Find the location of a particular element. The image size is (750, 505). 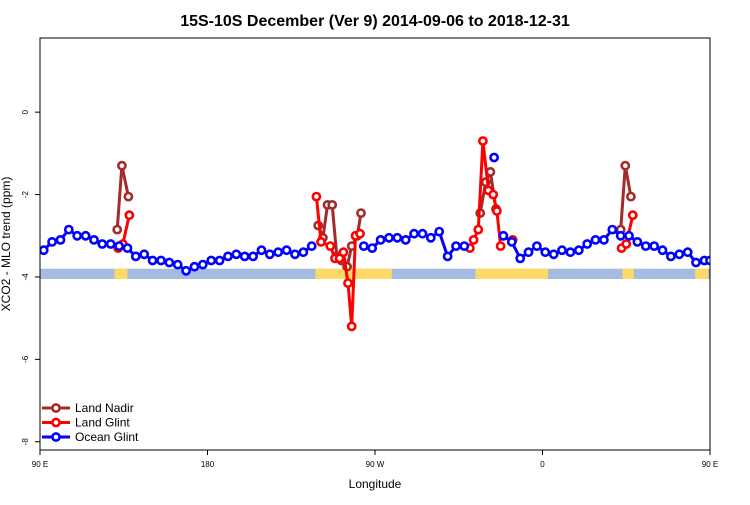

x-axis: 90 E 180 90 W 0 90 E is located at coordinates (375, 459).